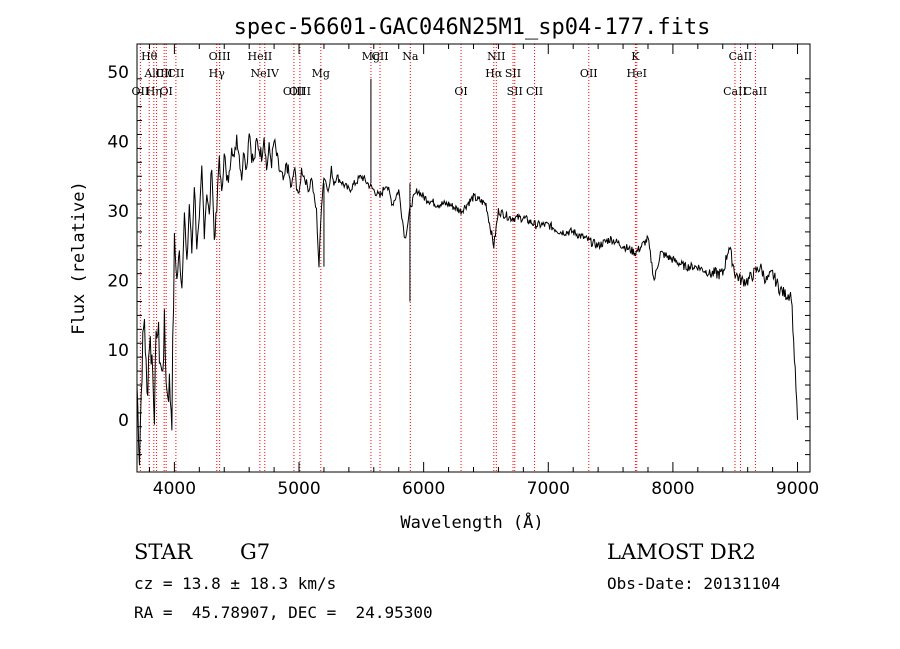 The image size is (900, 649). I want to click on y-tick-label: 30, so click(118, 212).